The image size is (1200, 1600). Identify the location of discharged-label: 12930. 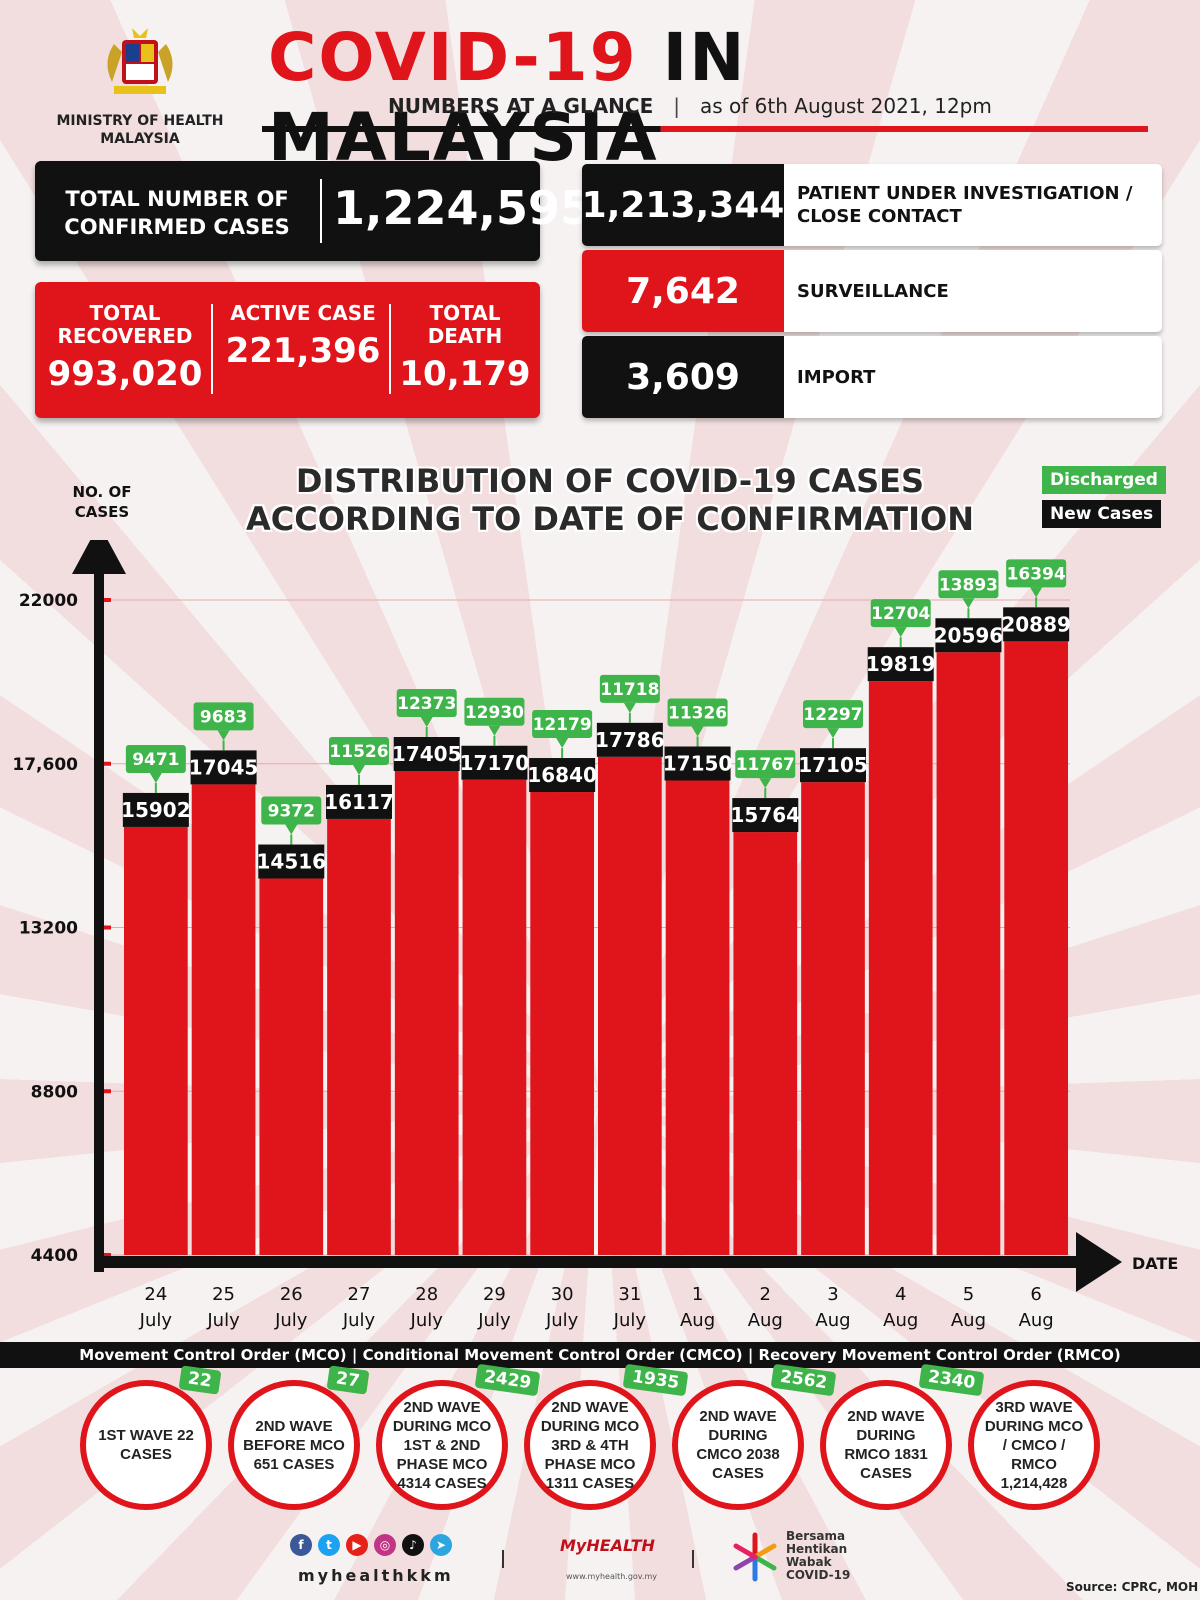
(494, 713).